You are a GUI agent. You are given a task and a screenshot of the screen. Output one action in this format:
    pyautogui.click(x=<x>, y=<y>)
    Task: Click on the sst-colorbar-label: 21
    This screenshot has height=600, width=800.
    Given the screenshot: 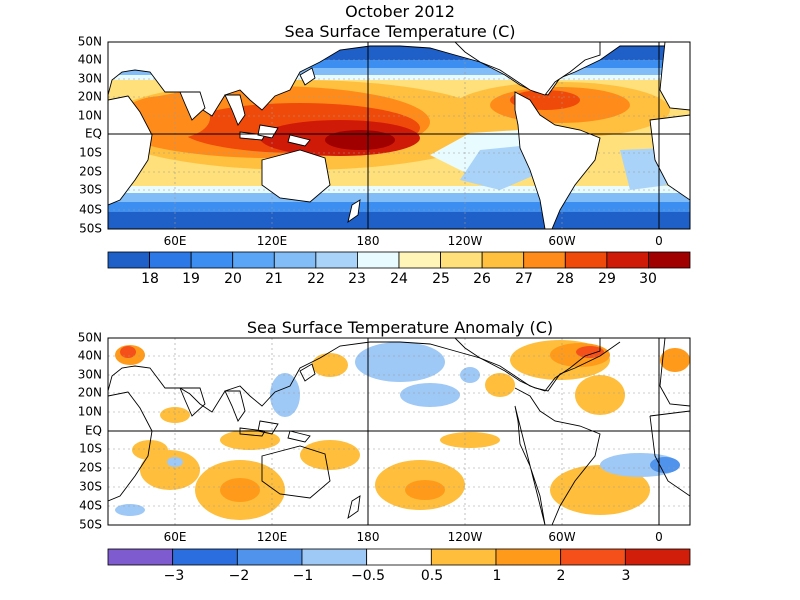 What is the action you would take?
    pyautogui.click(x=274, y=279)
    